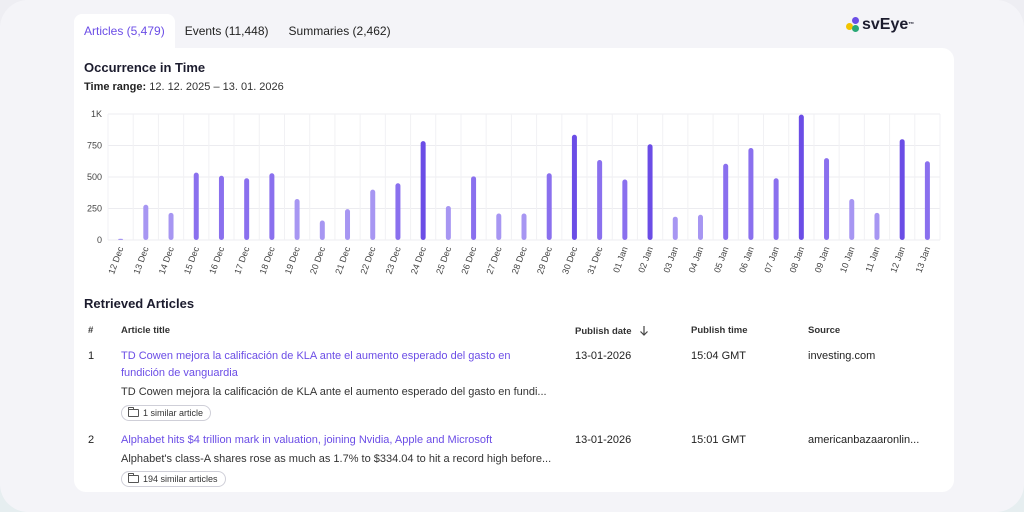  What do you see at coordinates (569, 260) in the screenshot?
I see `x-tick-label: 30 Dec` at bounding box center [569, 260].